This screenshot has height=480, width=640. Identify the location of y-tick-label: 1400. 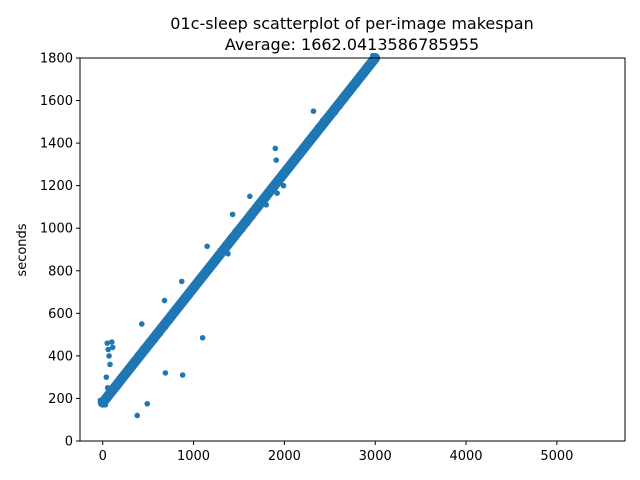
(56, 144).